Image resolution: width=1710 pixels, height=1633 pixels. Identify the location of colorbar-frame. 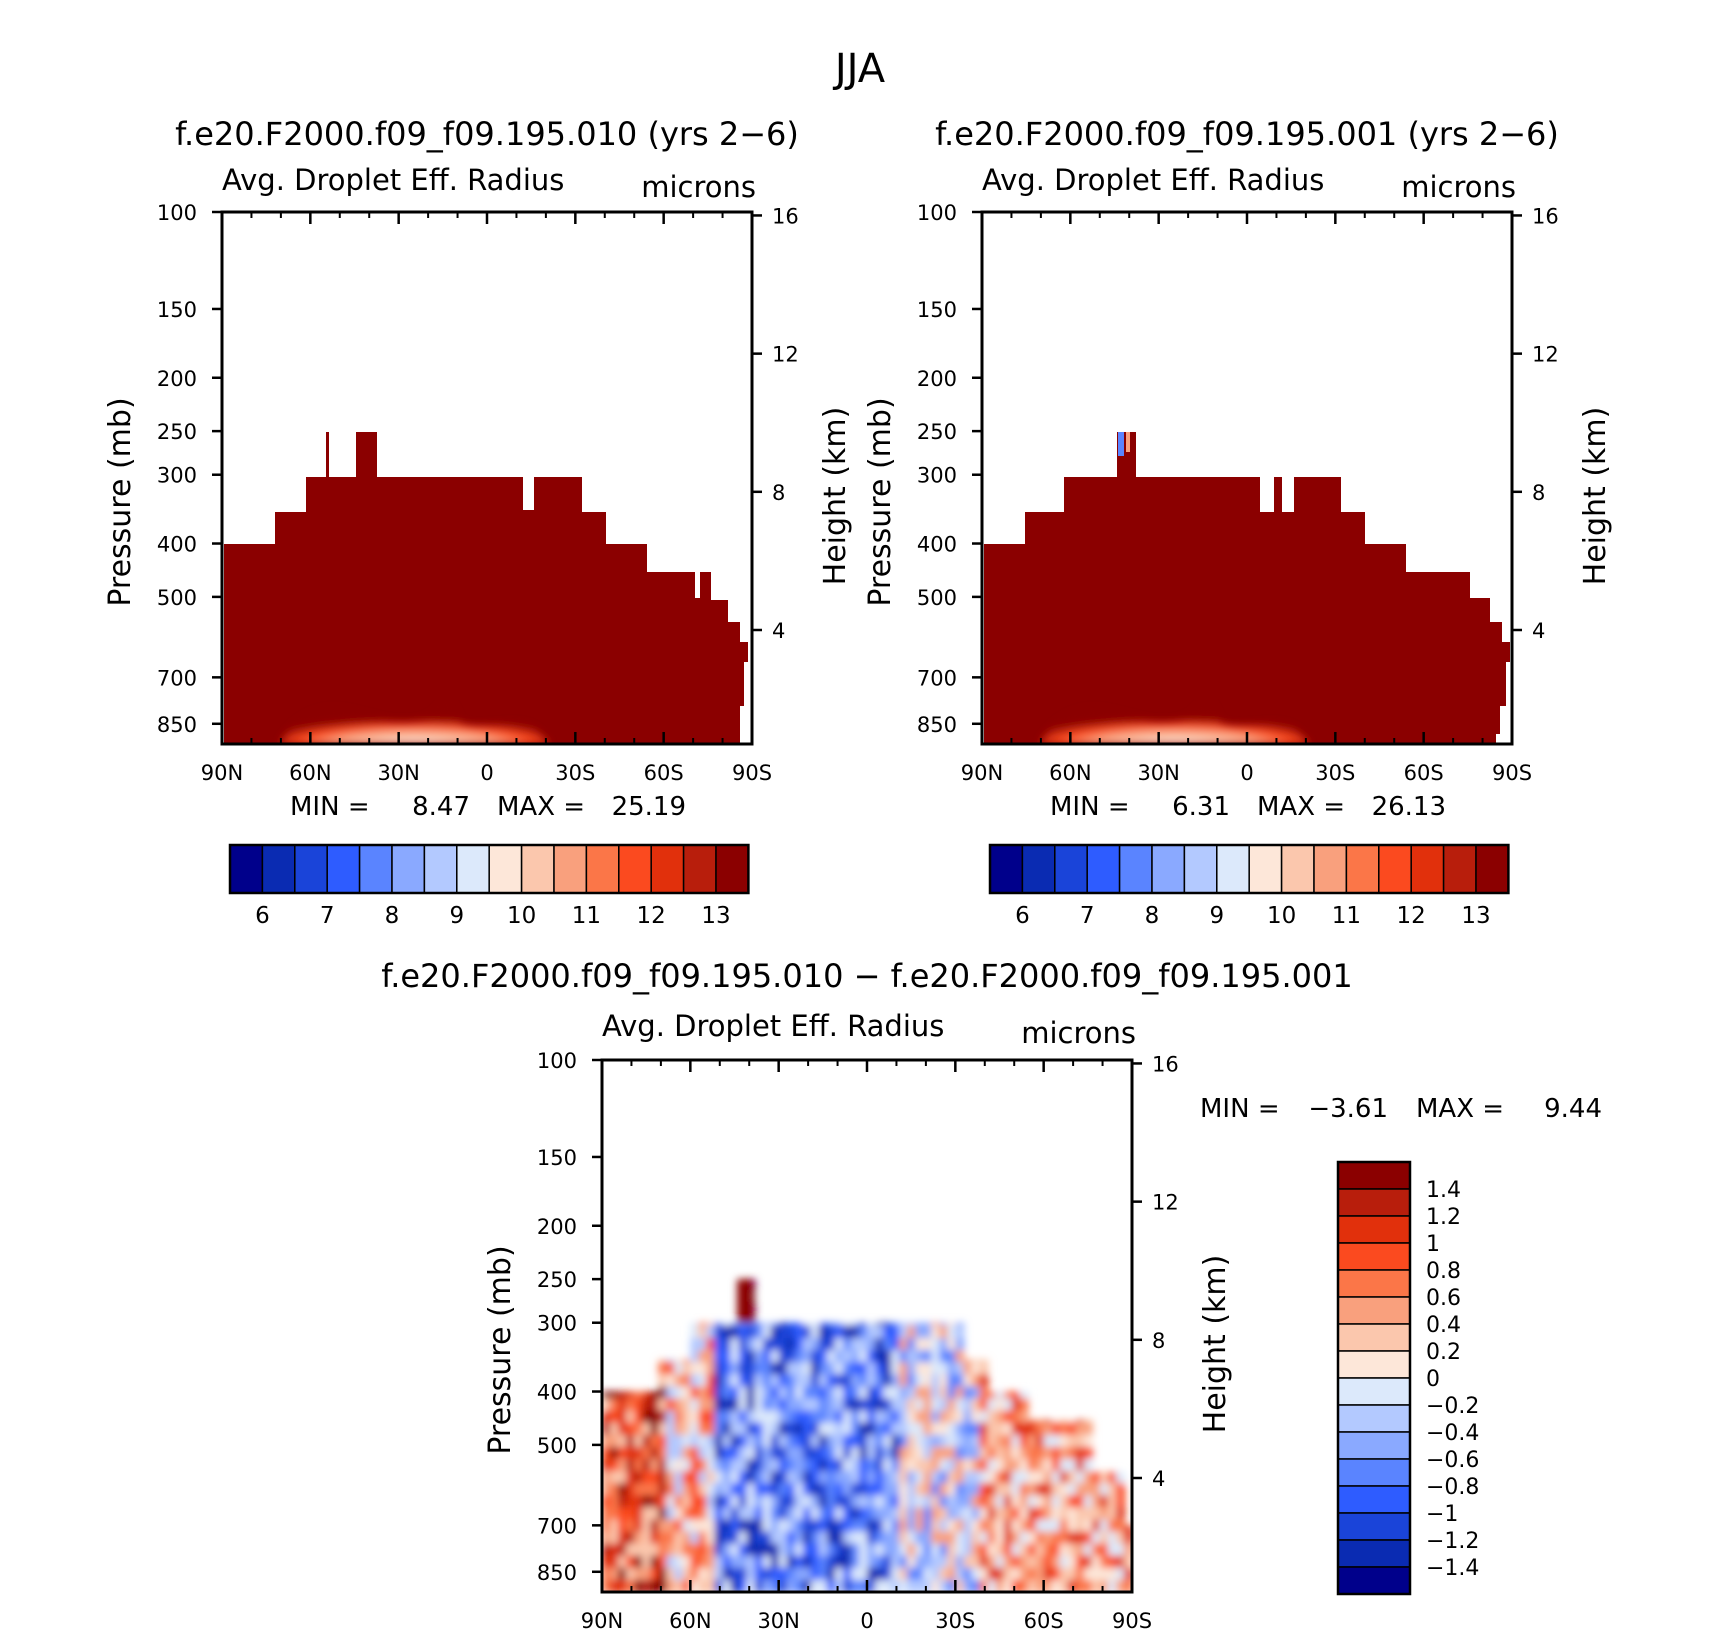
(1249, 869).